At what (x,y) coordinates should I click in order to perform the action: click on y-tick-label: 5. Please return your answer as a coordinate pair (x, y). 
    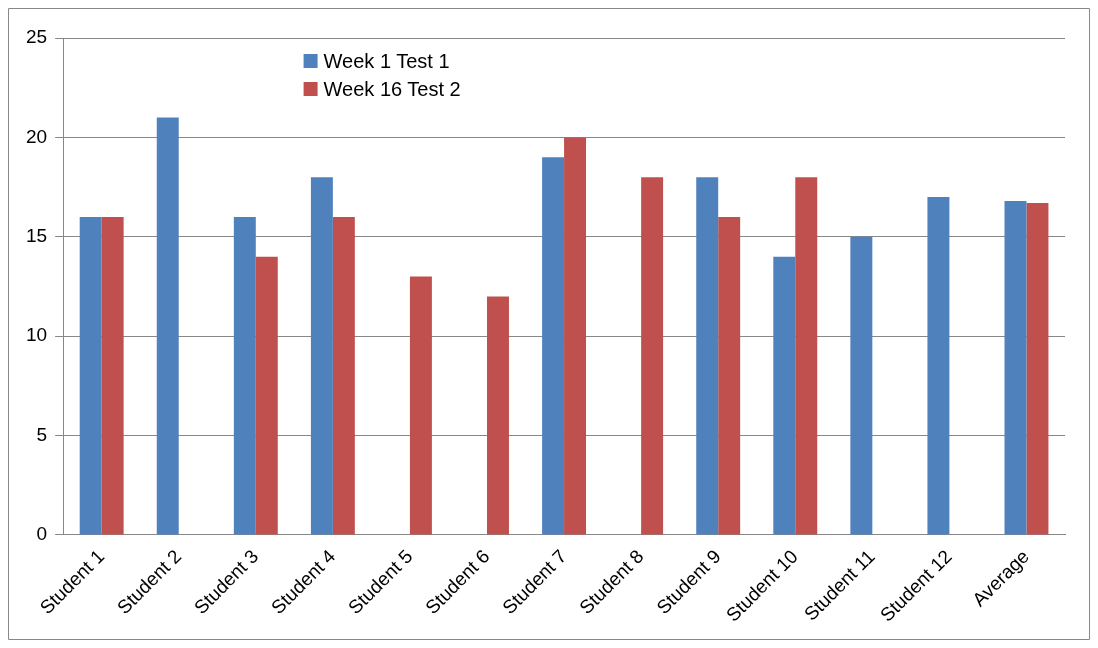
    Looking at the image, I should click on (42, 434).